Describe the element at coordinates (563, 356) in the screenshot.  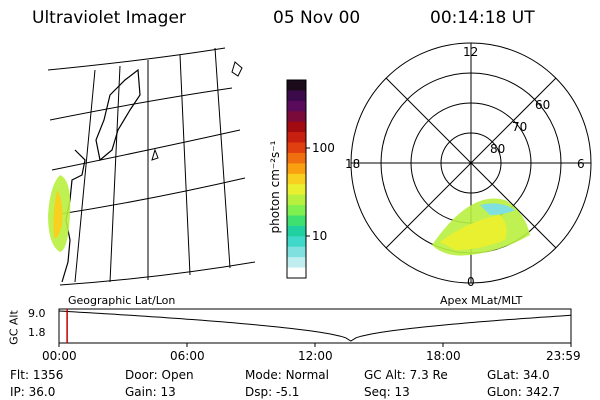
I see `time-tick-2359: 23:59` at that location.